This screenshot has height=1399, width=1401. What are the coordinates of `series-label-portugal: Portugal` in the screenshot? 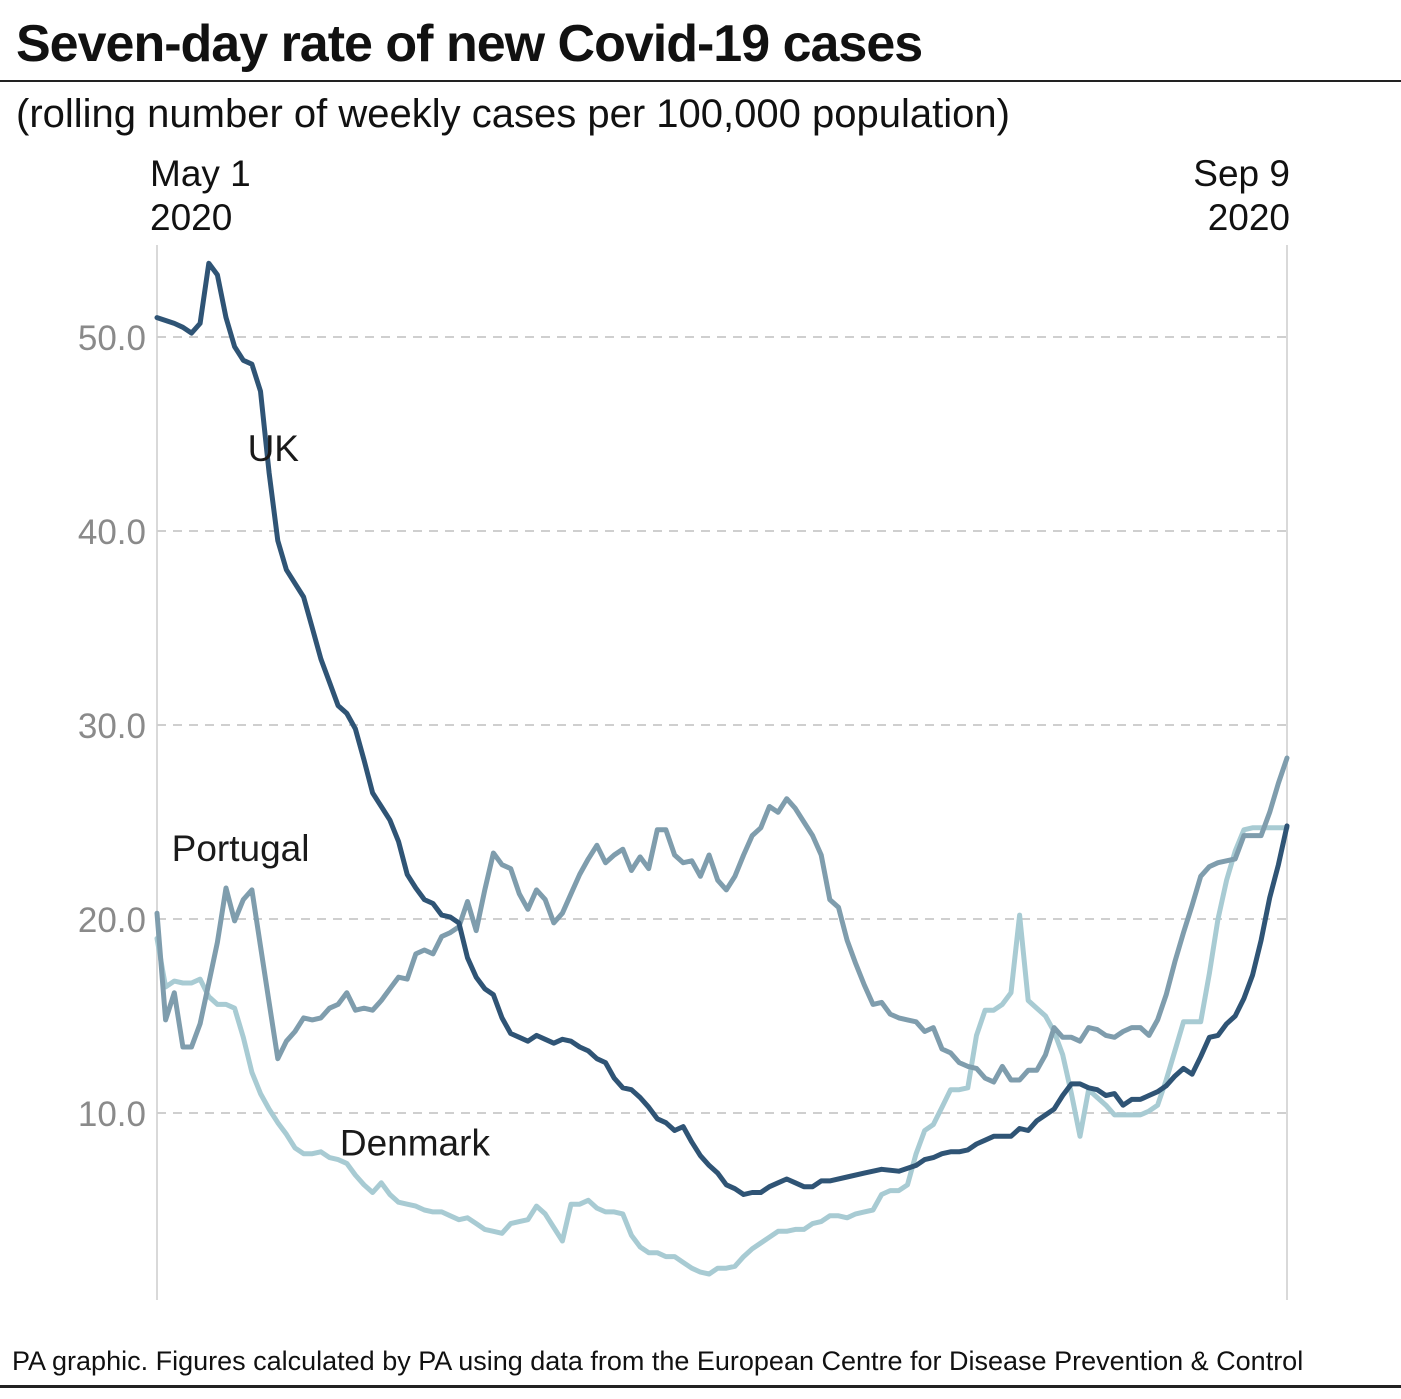 It's located at (241, 848).